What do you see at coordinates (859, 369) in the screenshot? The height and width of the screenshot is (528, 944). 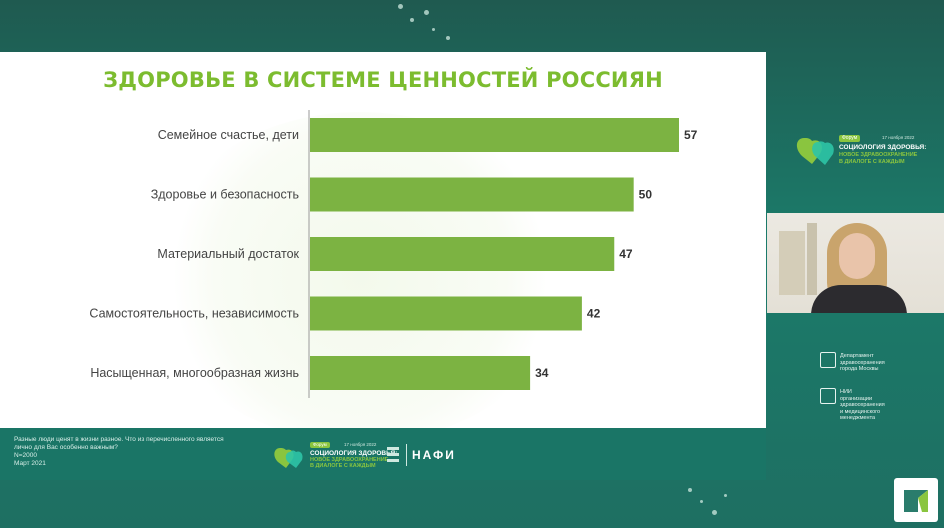 I see `dept-name-line-3: города Москвы` at bounding box center [859, 369].